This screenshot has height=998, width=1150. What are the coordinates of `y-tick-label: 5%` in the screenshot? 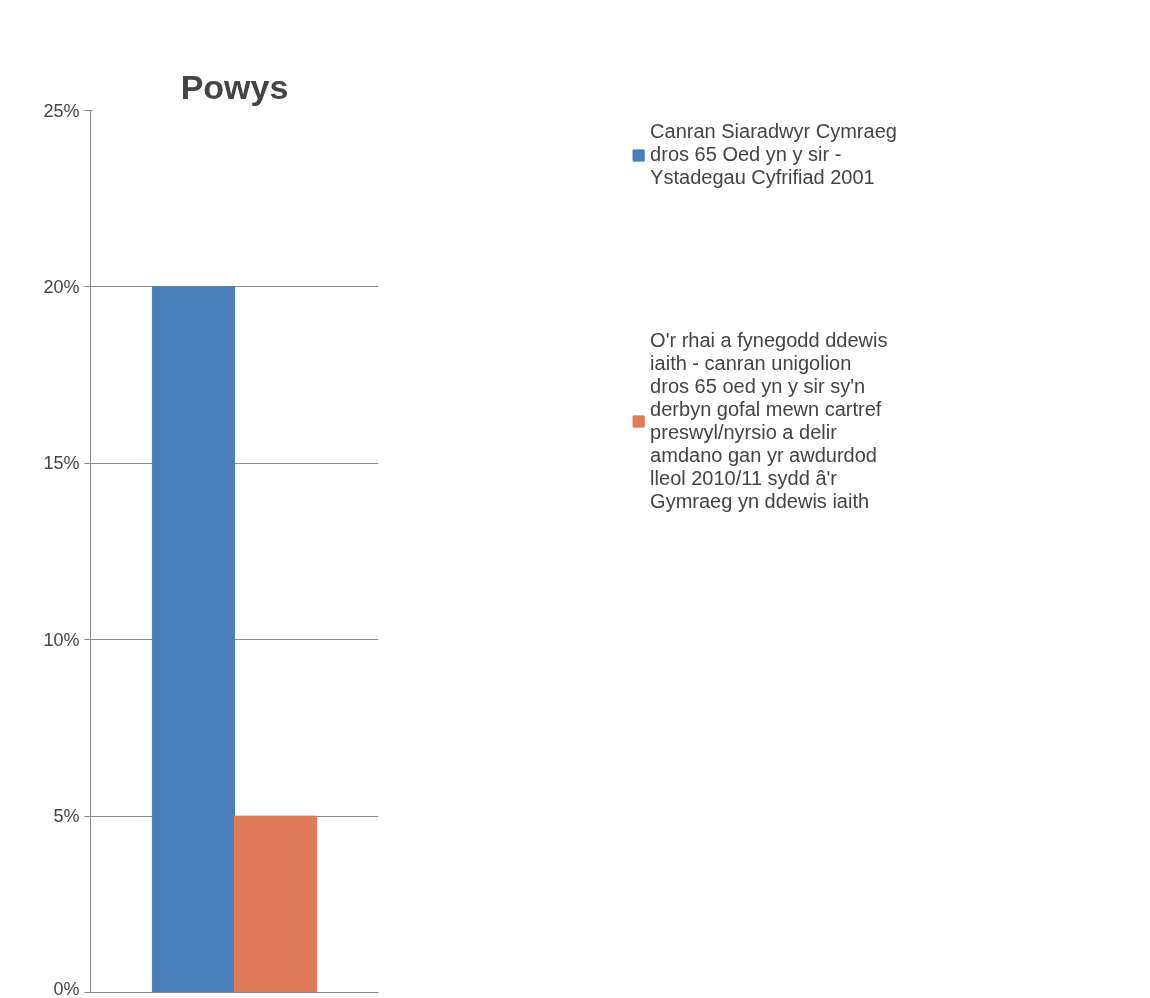 It's located at (66, 816).